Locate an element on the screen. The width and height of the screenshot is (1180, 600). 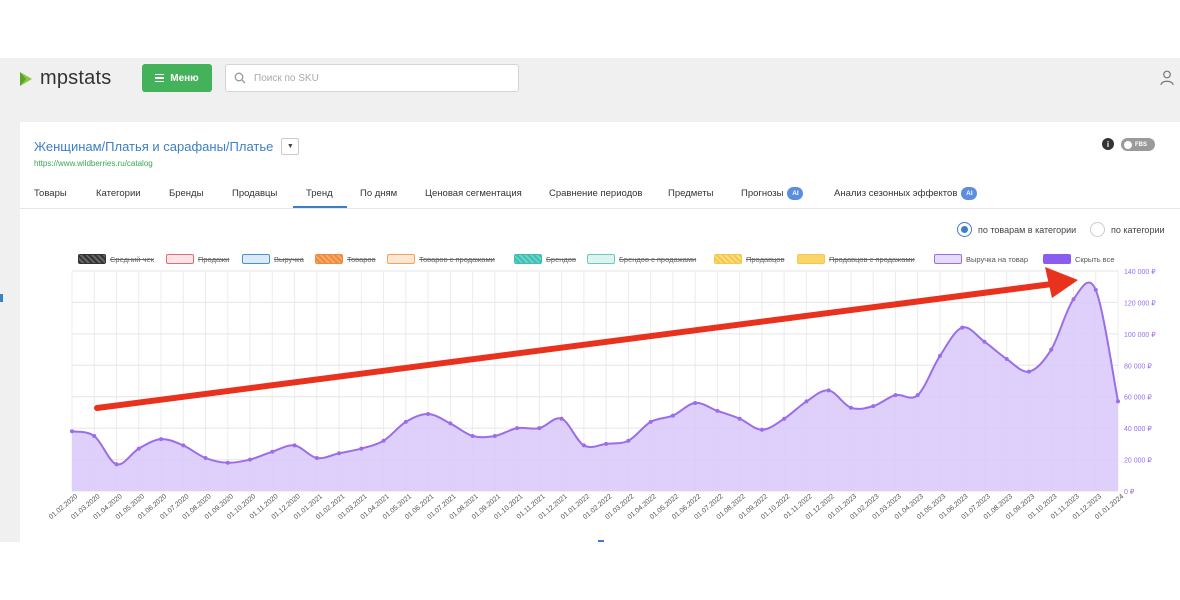
tab-label: Тренд is located at coordinates (319, 193).